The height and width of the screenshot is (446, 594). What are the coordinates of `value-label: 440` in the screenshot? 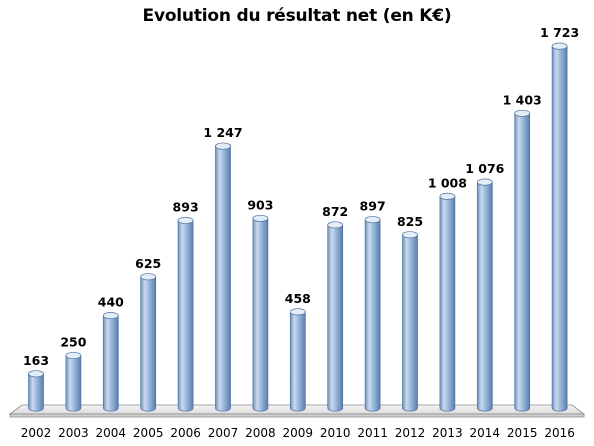 It's located at (111, 302).